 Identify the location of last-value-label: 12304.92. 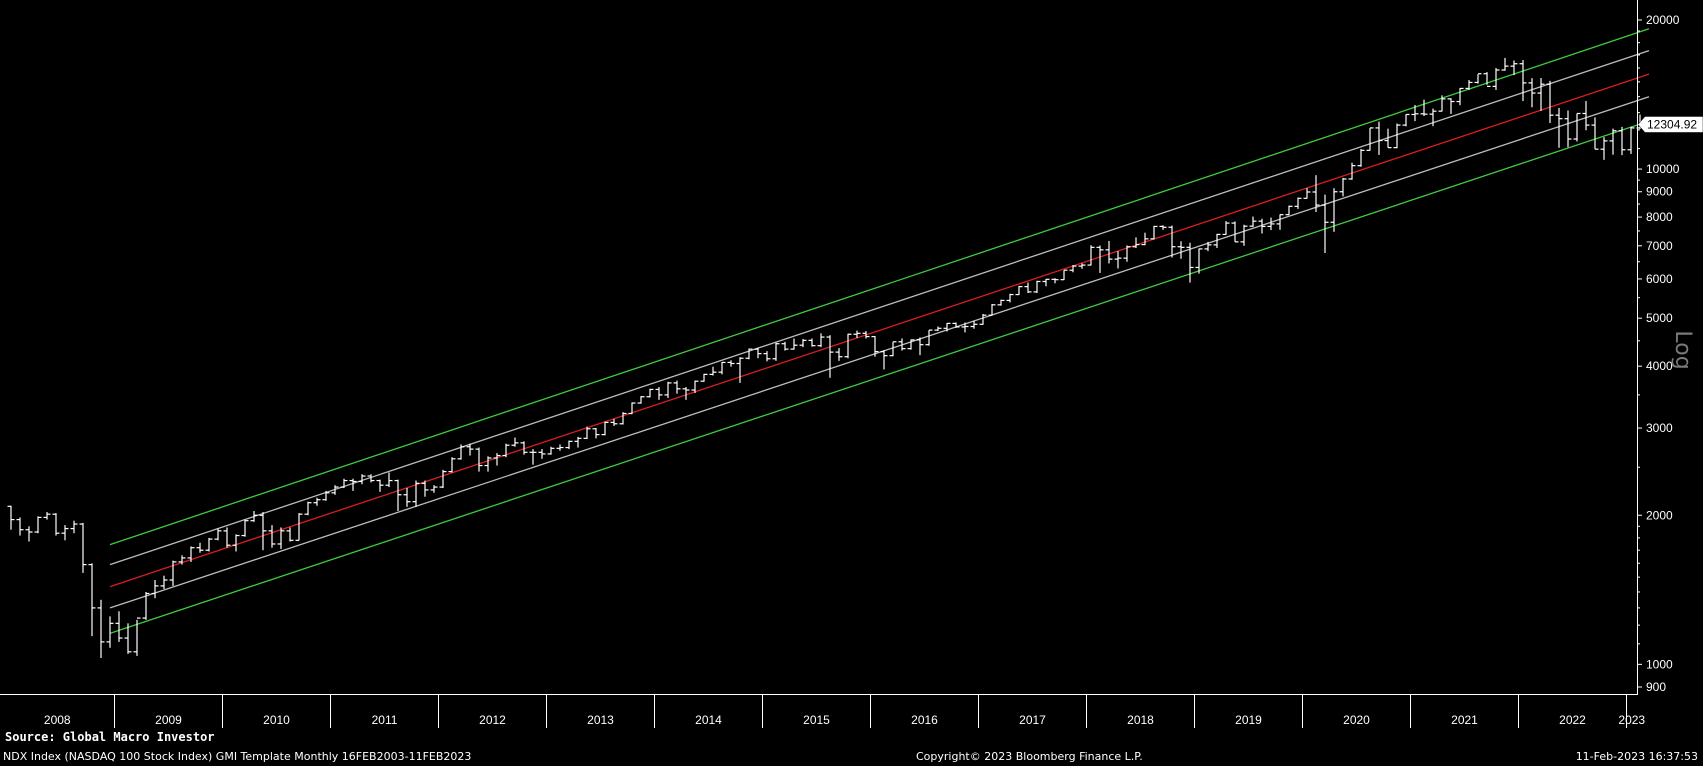
(1672, 124).